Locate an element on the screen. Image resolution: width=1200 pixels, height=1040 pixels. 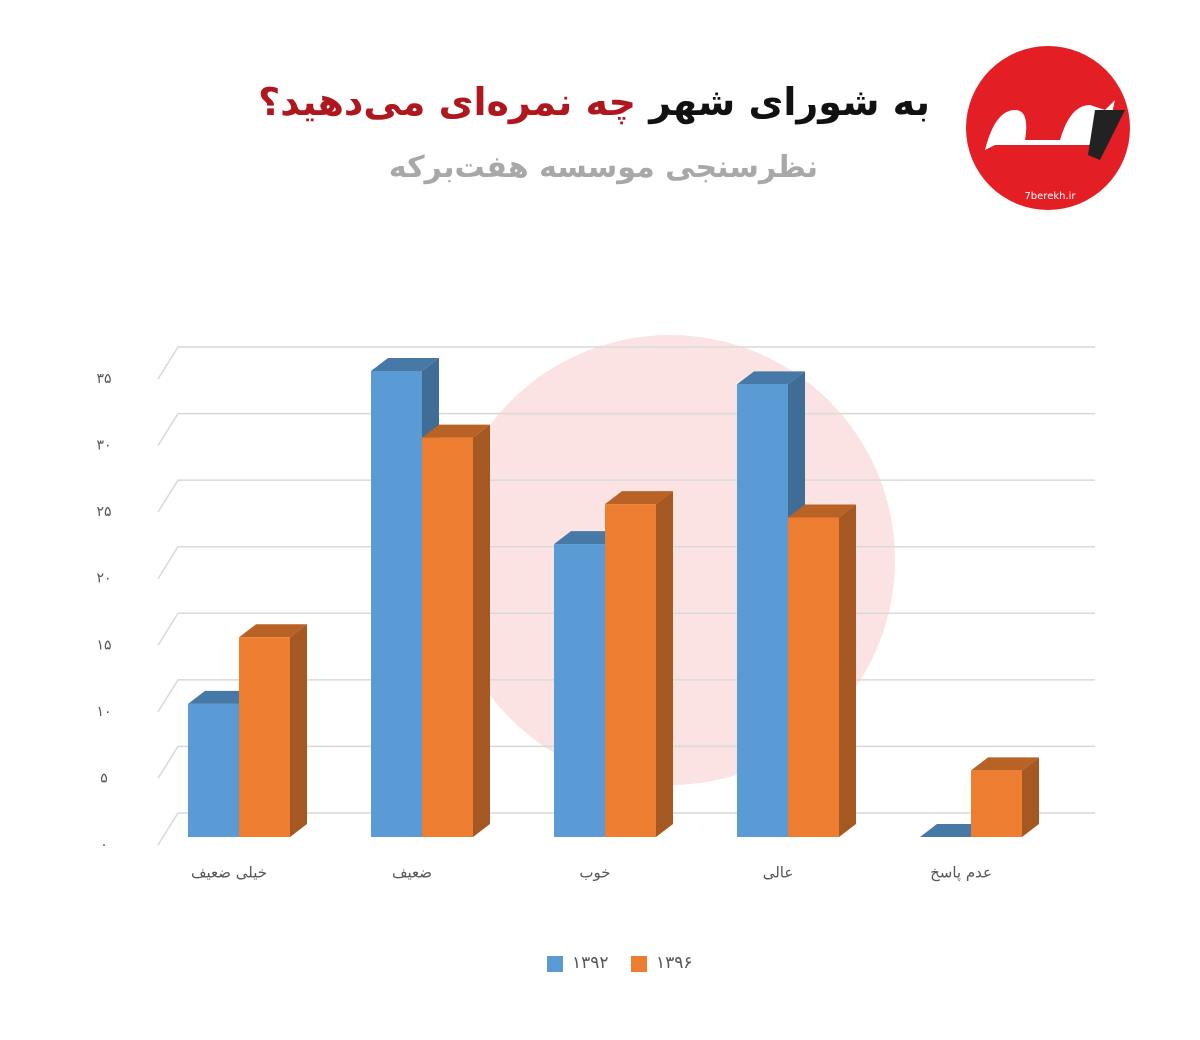
x-tick-label: ضعیف is located at coordinates (412, 873).